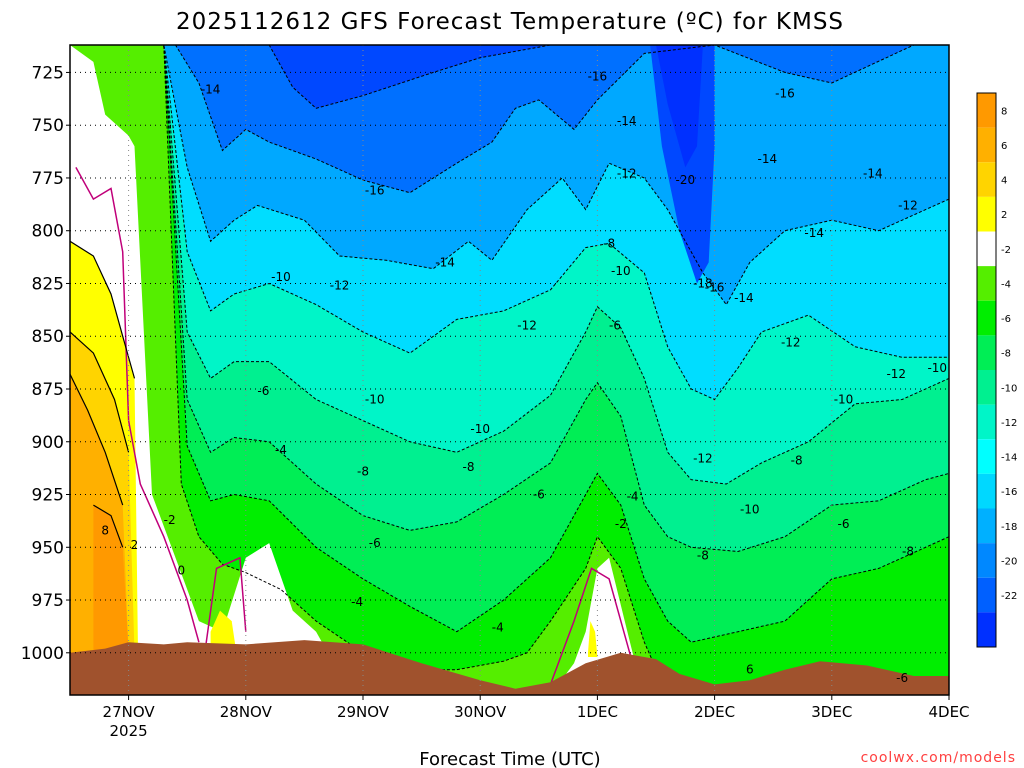 Image resolution: width=1024 pixels, height=768 pixels. What do you see at coordinates (48, 443) in the screenshot?
I see `y-tick-label: 900` at bounding box center [48, 443].